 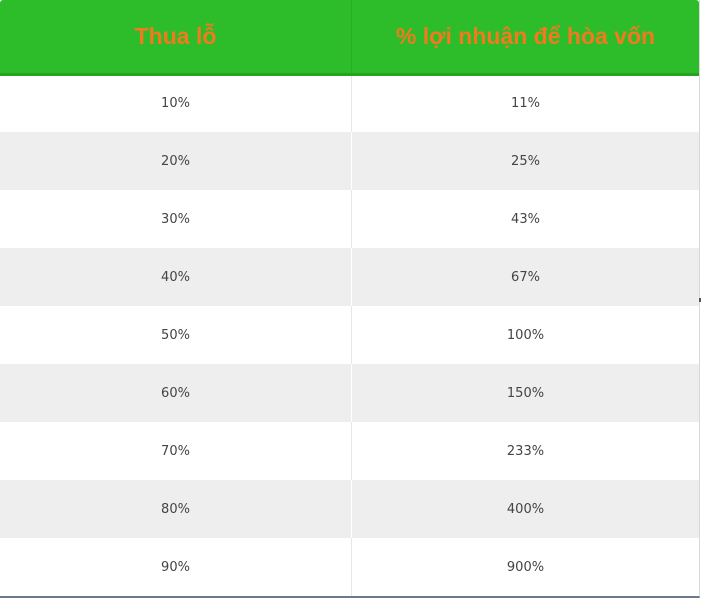 I want to click on cell-loss: 70%, so click(x=176, y=451).